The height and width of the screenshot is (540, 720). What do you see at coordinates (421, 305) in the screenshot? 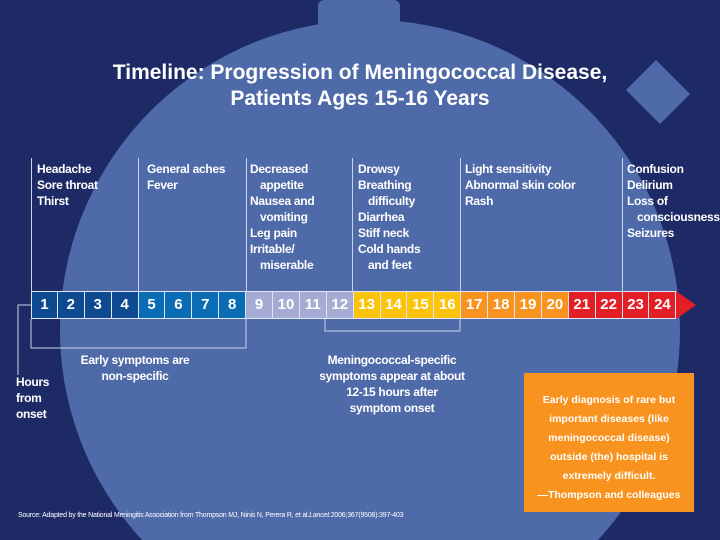
I see `hour-cell: 15` at bounding box center [421, 305].